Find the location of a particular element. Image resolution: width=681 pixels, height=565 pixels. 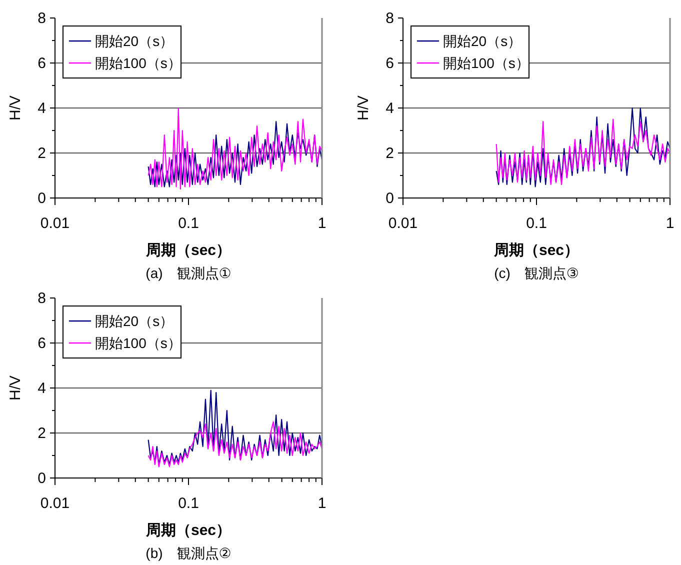

text: (a) 観測点① is located at coordinates (189, 273).